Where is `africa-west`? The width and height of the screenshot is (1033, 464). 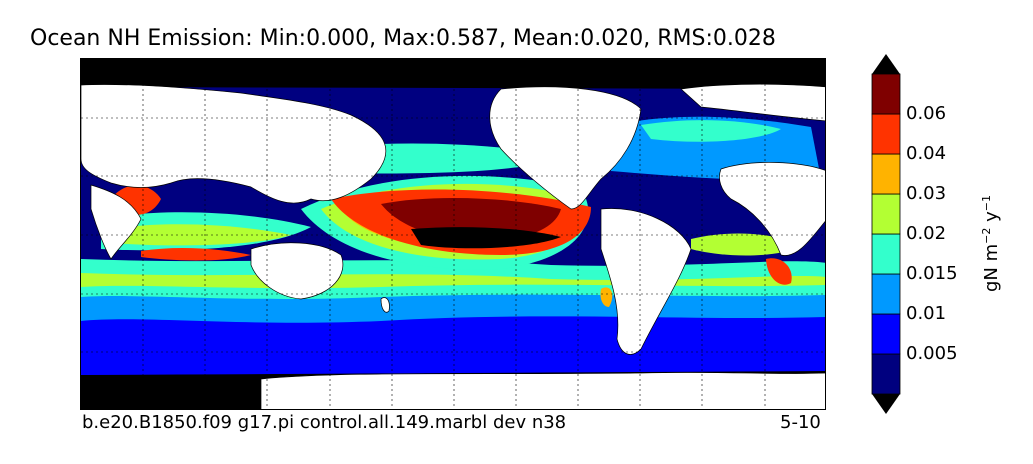
africa-west is located at coordinates (772, 209).